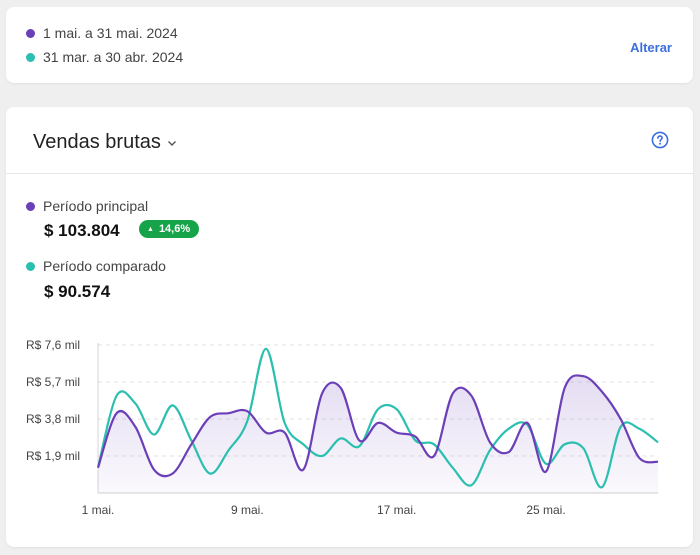 Image resolution: width=700 pixels, height=555 pixels. Describe the element at coordinates (349, 173) in the screenshot. I see `header-divider` at that location.